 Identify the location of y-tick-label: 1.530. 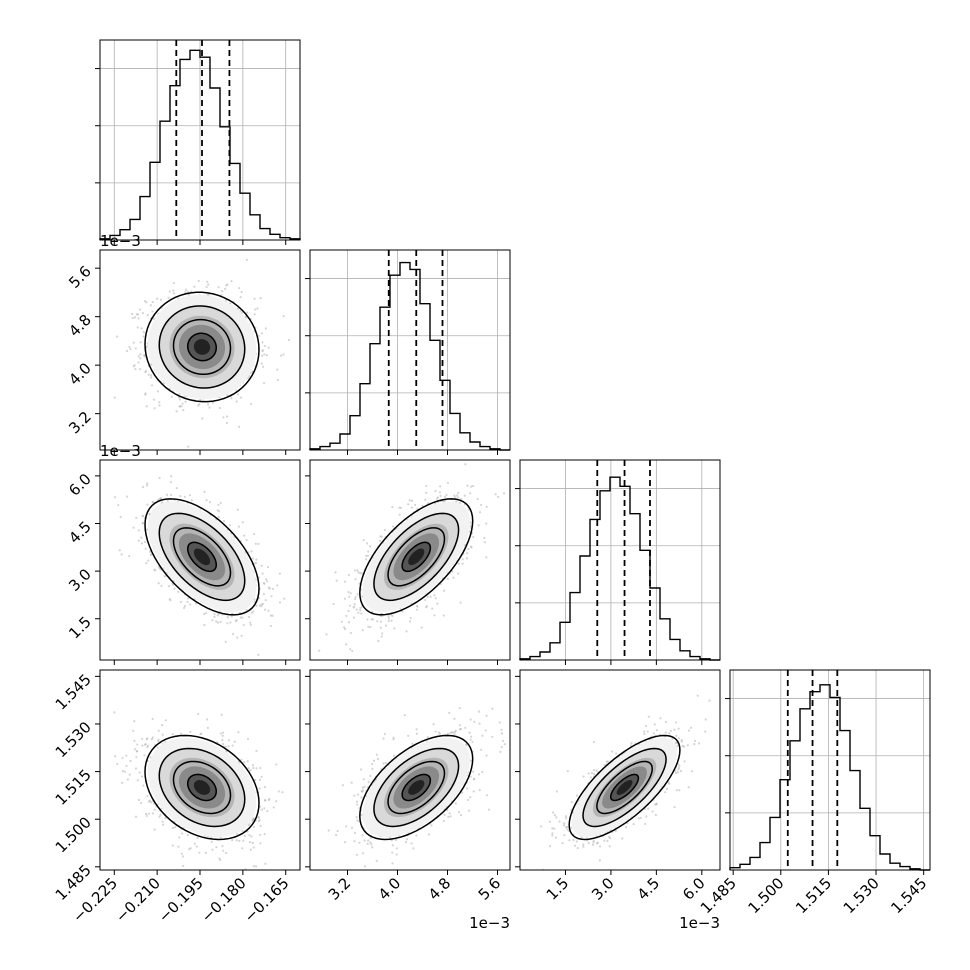
(73, 739).